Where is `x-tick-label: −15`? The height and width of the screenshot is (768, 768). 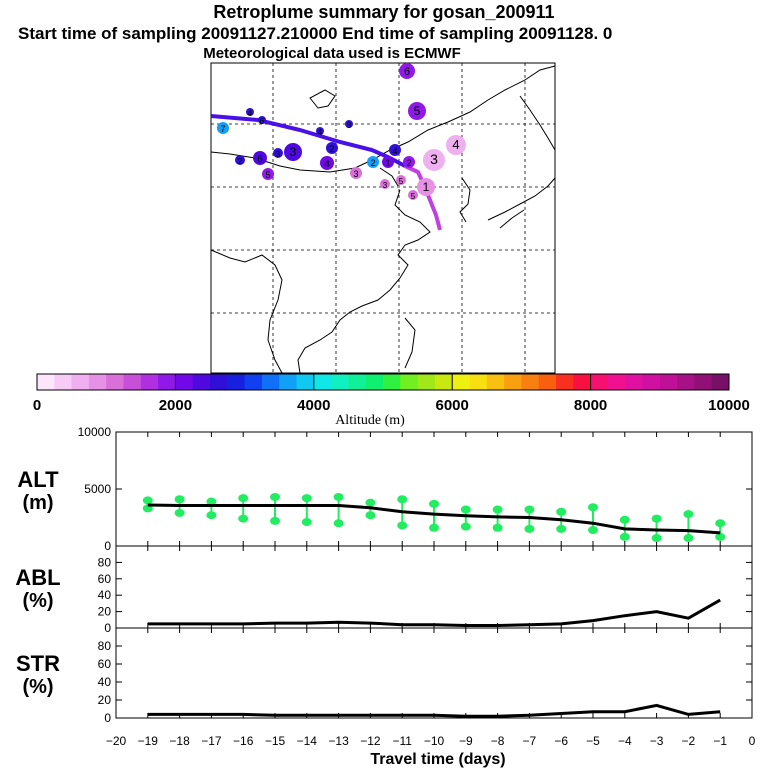 x-tick-label: −15 is located at coordinates (275, 741).